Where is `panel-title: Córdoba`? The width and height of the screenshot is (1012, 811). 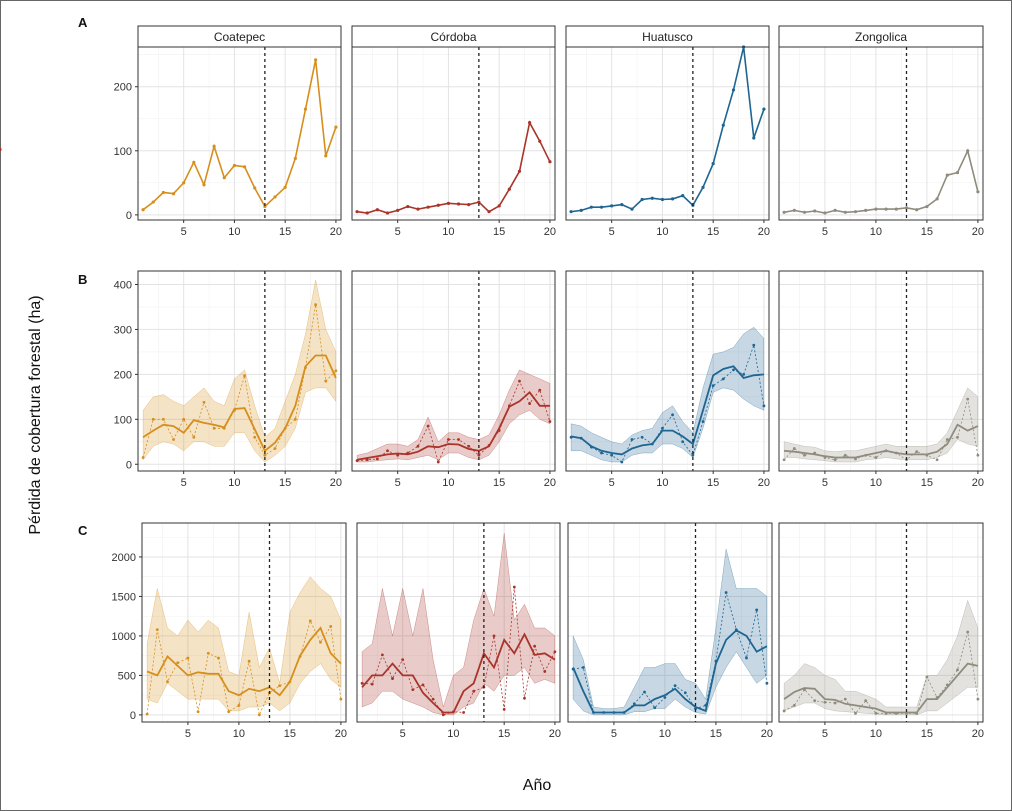 panel-title: Córdoba is located at coordinates (453, 37).